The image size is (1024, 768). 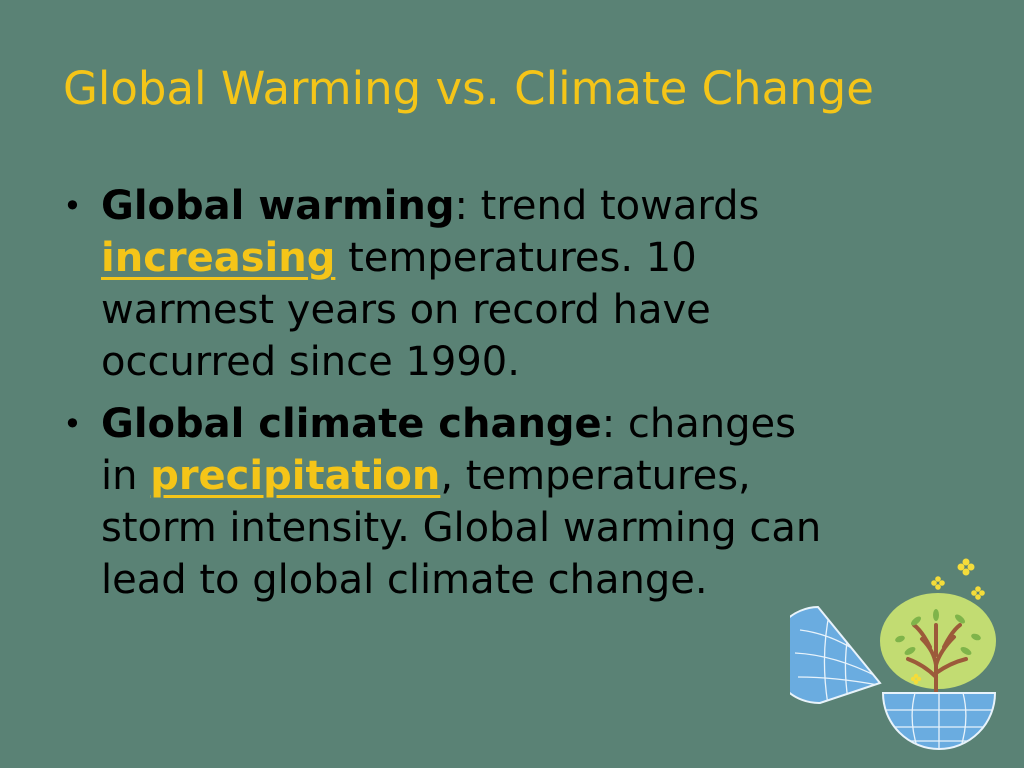 I want to click on bullet-line: Global warming: trend towards, so click(x=522, y=206).